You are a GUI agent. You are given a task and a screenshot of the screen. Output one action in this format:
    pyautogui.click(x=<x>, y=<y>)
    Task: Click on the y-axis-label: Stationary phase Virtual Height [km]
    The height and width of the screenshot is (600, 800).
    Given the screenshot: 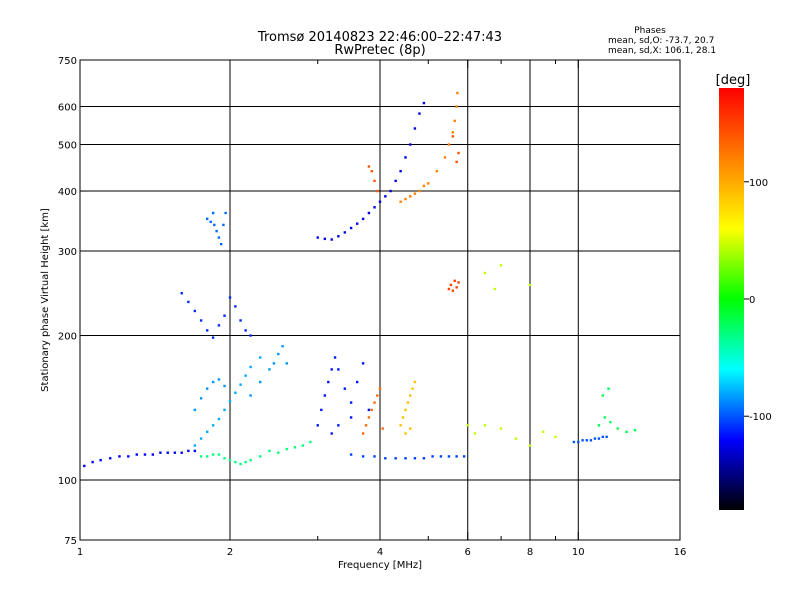 What is the action you would take?
    pyautogui.click(x=45, y=300)
    